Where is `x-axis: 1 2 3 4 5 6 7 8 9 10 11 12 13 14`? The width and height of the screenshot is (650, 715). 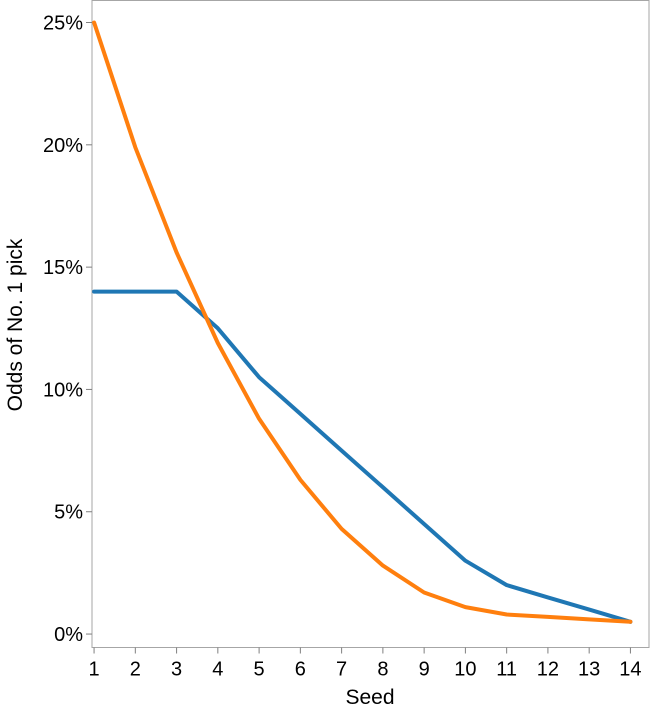 x-axis: 1 2 3 4 5 6 7 8 9 10 11 12 13 14 is located at coordinates (365, 664).